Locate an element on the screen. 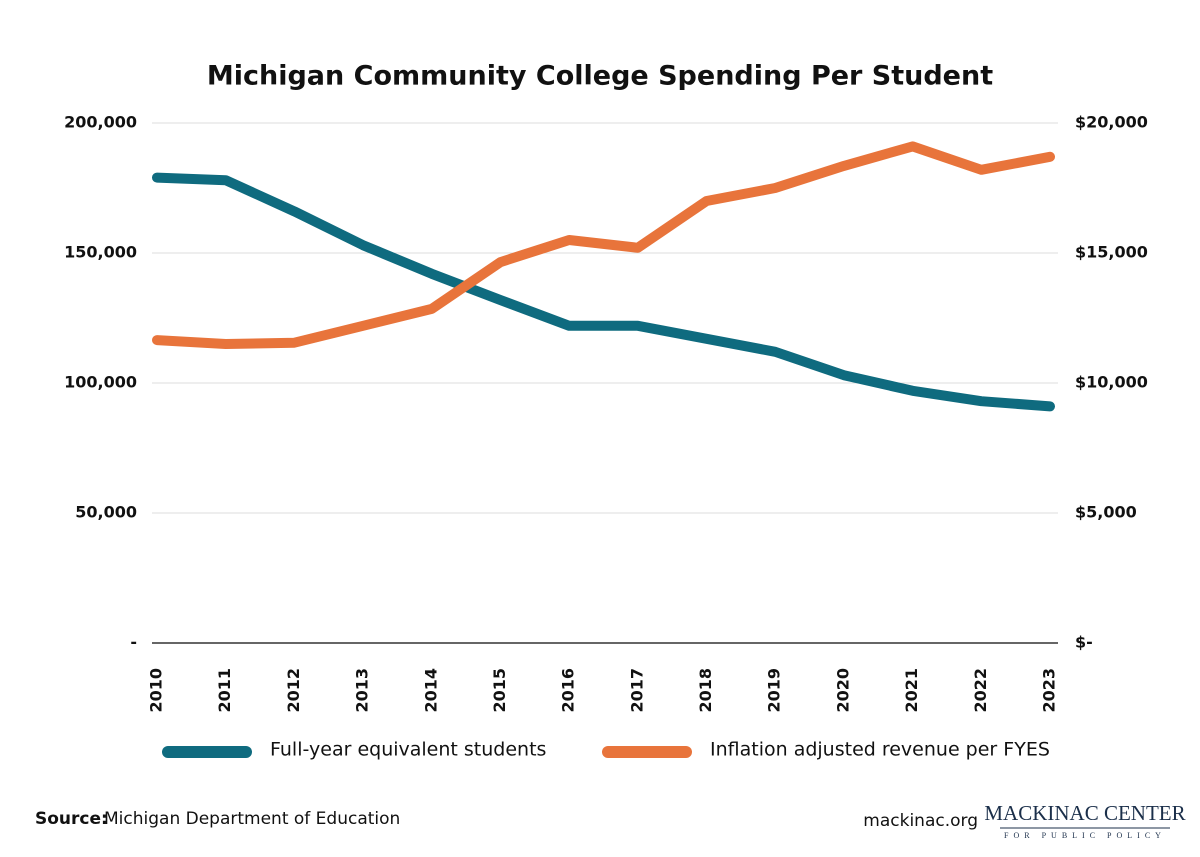  website: mackinac.org is located at coordinates (920, 821).